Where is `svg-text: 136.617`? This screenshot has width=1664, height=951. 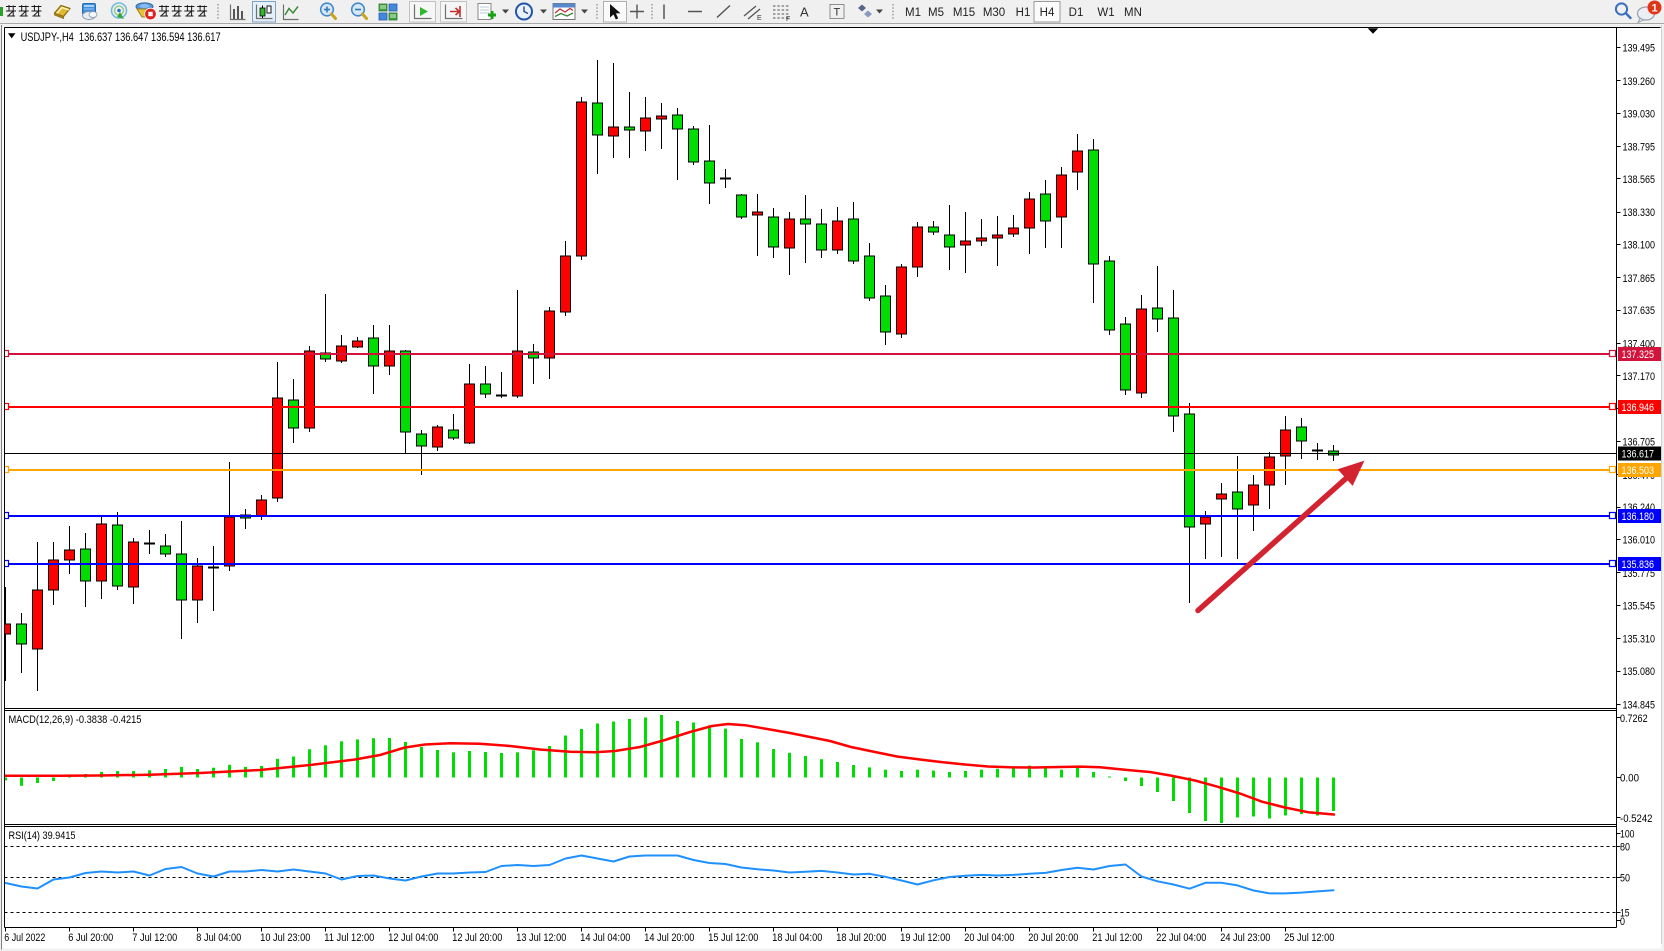
svg-text: 136.617 is located at coordinates (1638, 455).